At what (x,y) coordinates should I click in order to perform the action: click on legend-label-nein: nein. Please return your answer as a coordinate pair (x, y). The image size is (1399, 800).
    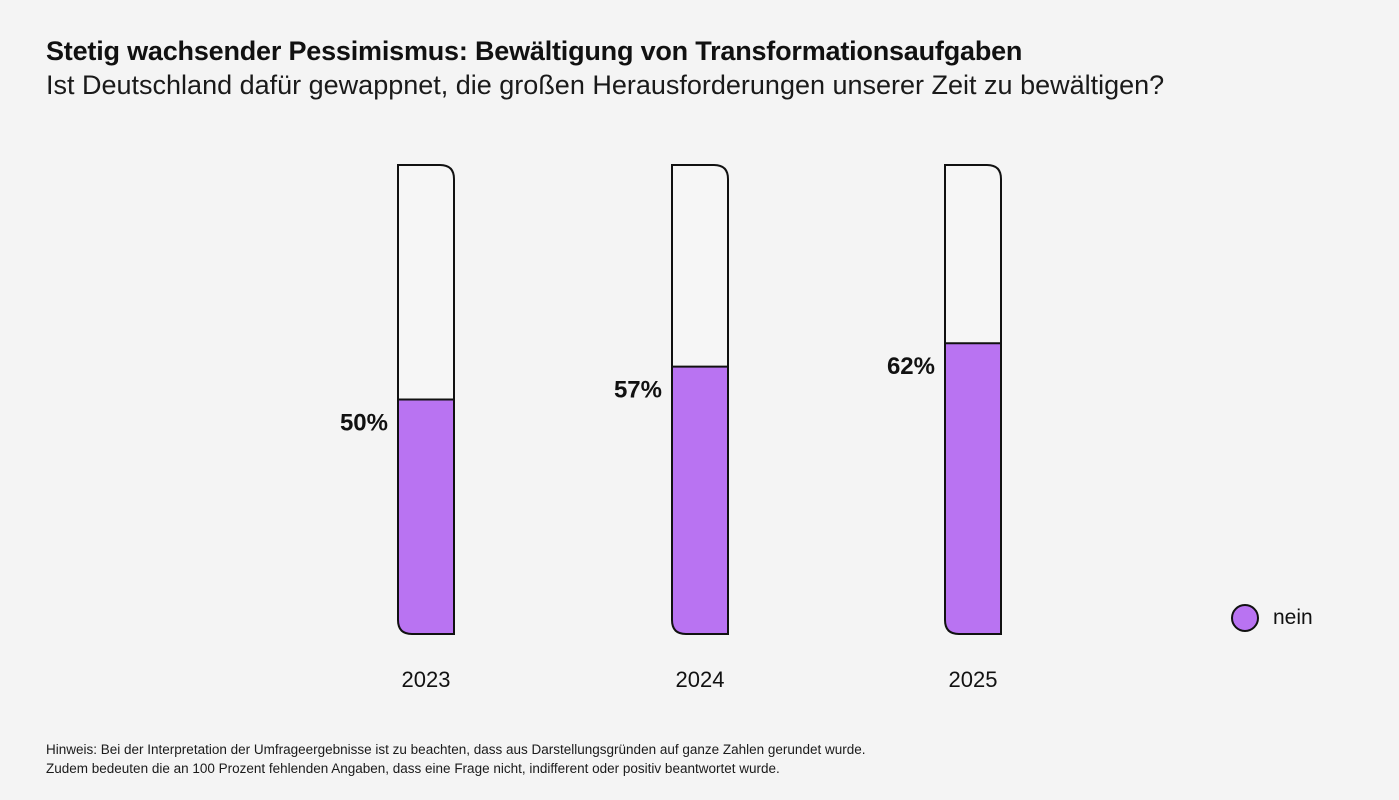
    Looking at the image, I should click on (1293, 617).